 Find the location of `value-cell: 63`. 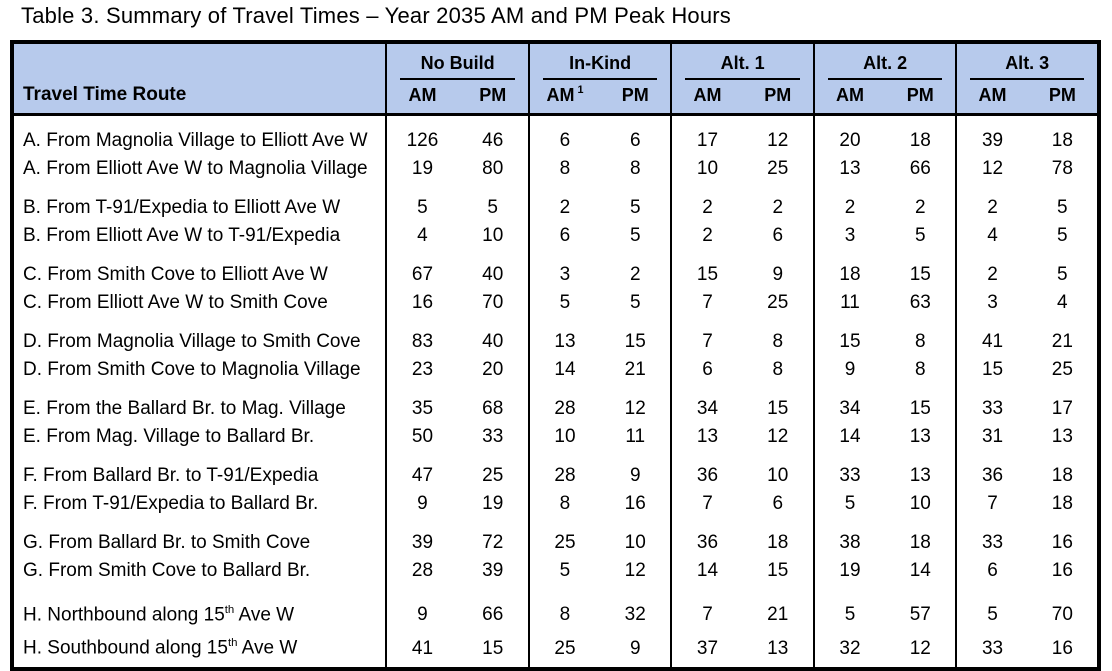

value-cell: 63 is located at coordinates (920, 302).